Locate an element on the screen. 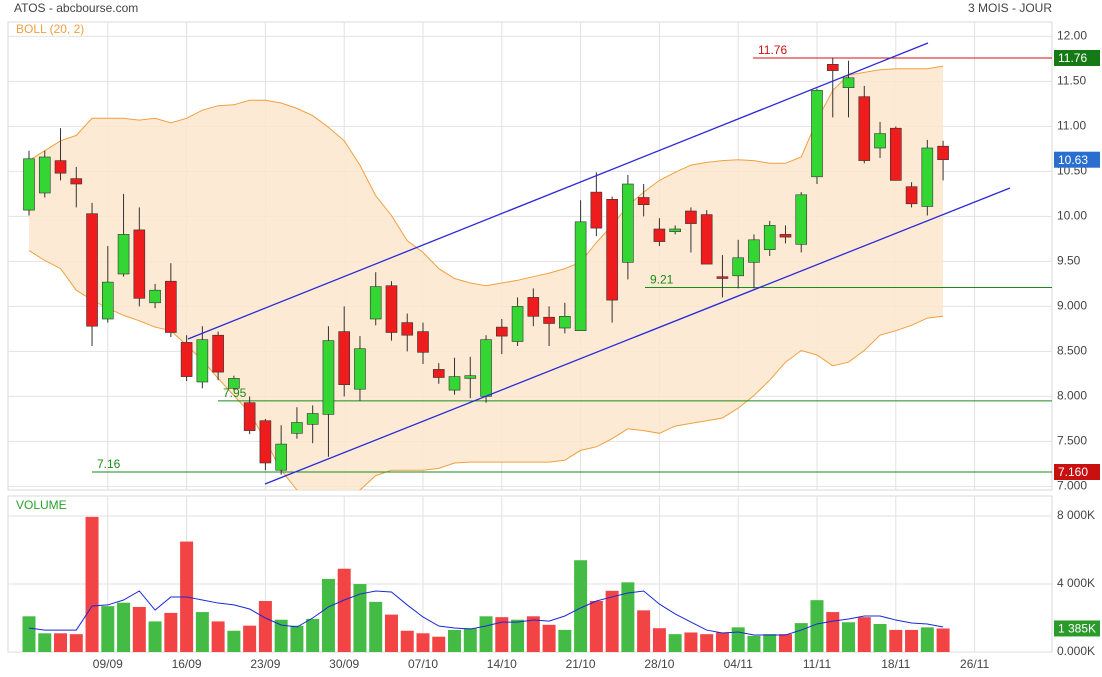  x-tick-label: 11/11 is located at coordinates (817, 664).